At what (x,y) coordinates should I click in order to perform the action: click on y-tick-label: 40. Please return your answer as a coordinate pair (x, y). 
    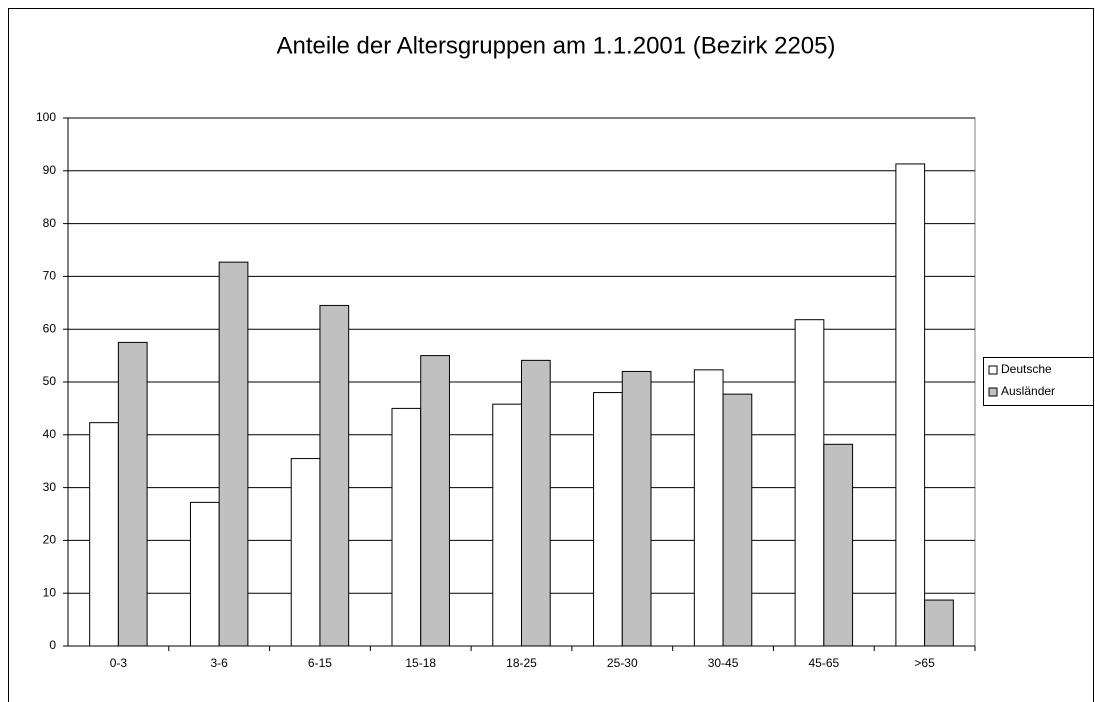
    Looking at the image, I should click on (50, 434).